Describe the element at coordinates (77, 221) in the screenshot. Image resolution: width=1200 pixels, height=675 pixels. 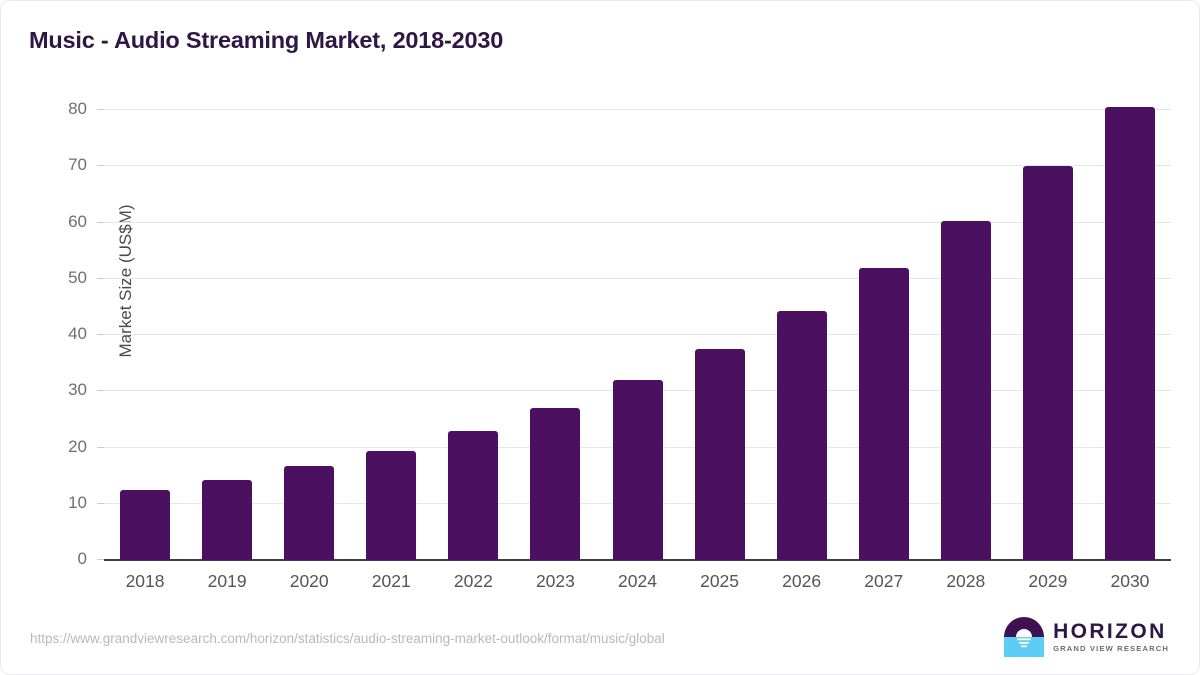
I see `y-tick-label: 60` at that location.